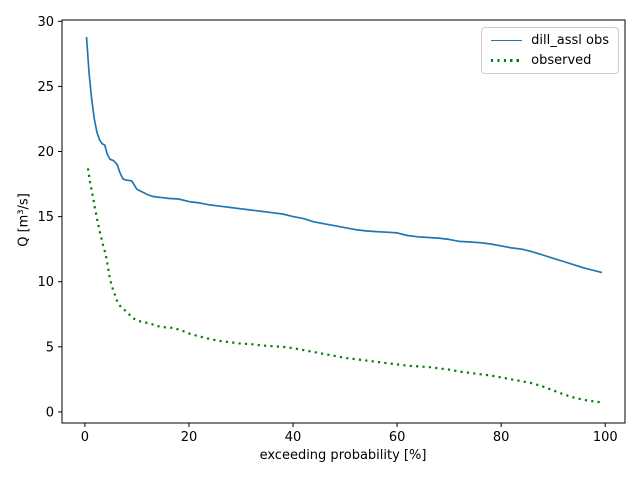 The image size is (640, 480). Describe the element at coordinates (50, 347) in the screenshot. I see `y-tick-label: 5` at that location.